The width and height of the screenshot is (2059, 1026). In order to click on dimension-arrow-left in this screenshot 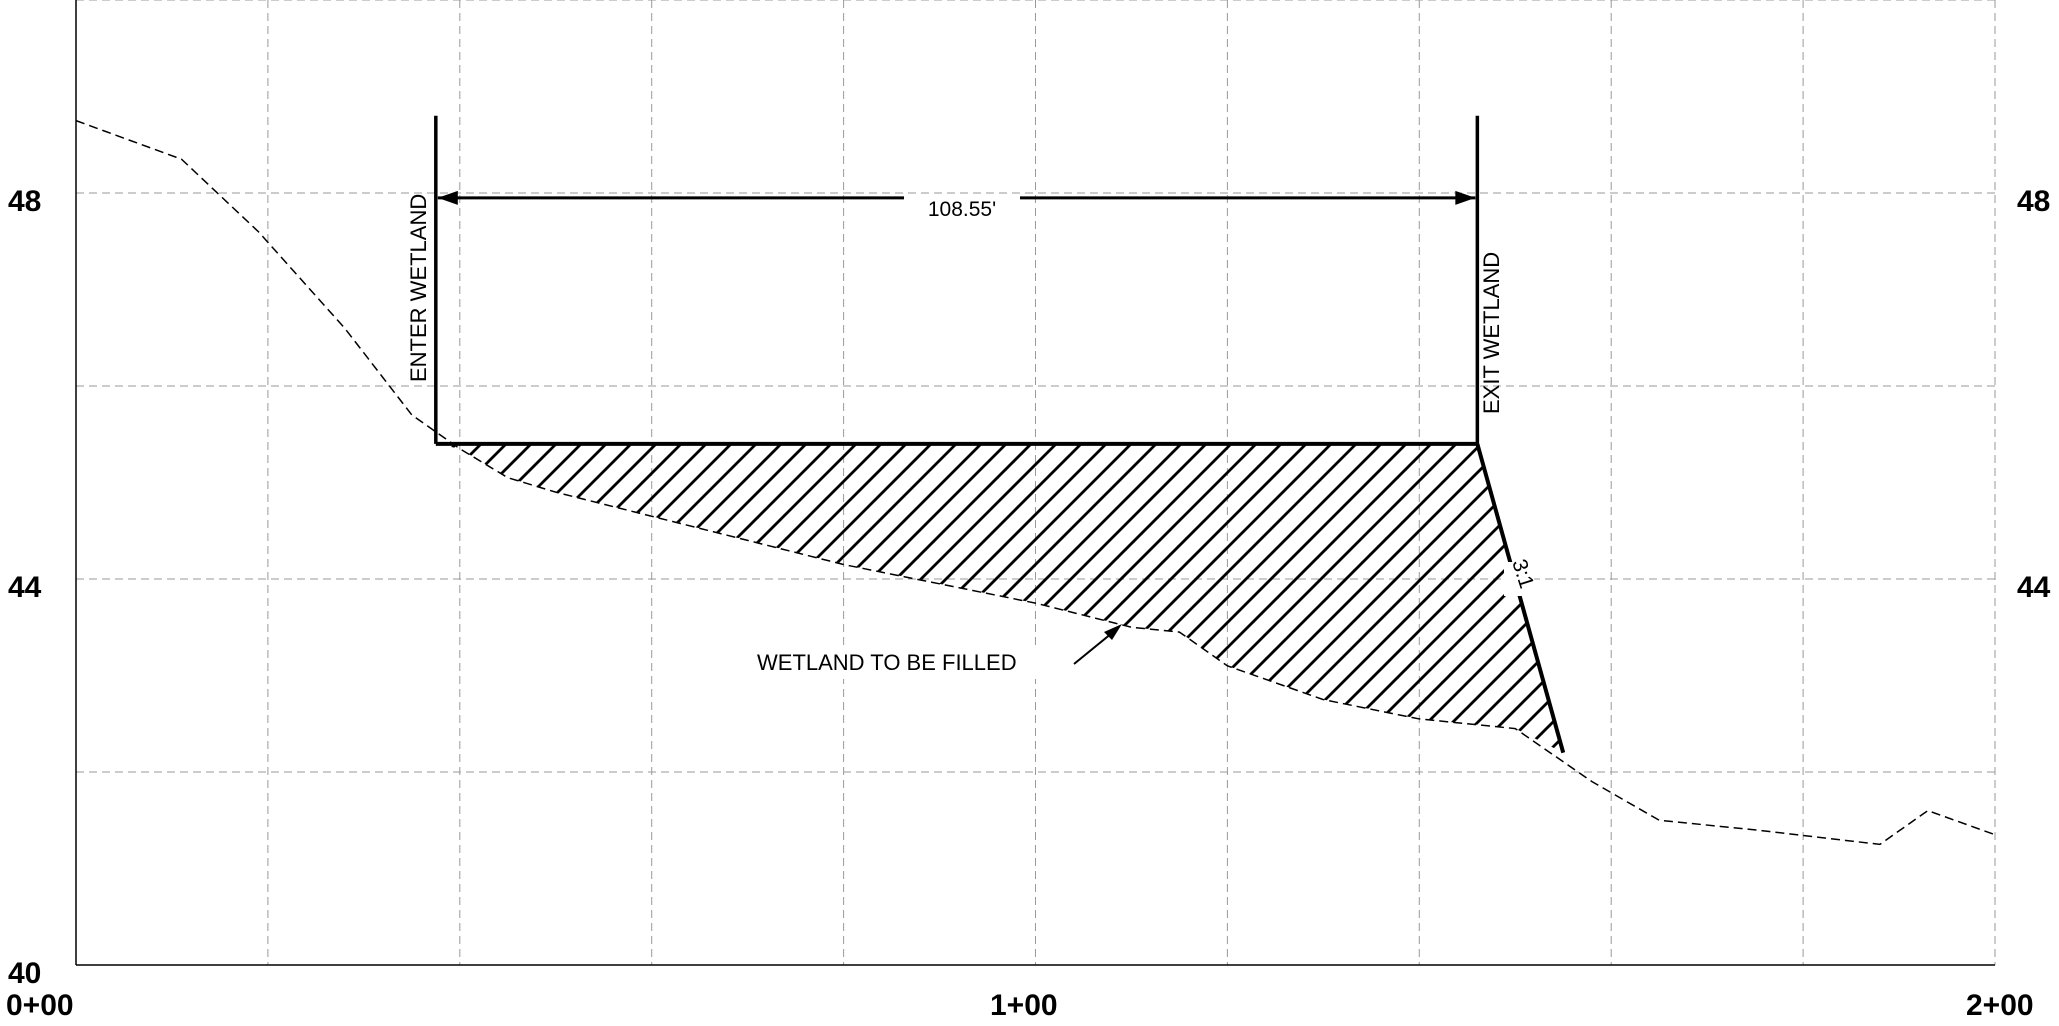, I will do `click(447, 197)`.